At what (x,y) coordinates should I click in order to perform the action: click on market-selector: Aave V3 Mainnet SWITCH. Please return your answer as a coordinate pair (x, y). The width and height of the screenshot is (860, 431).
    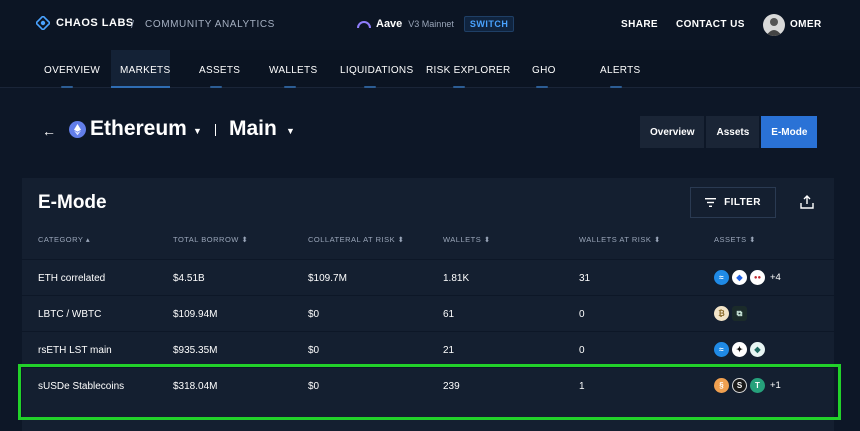
    Looking at the image, I should click on (435, 24).